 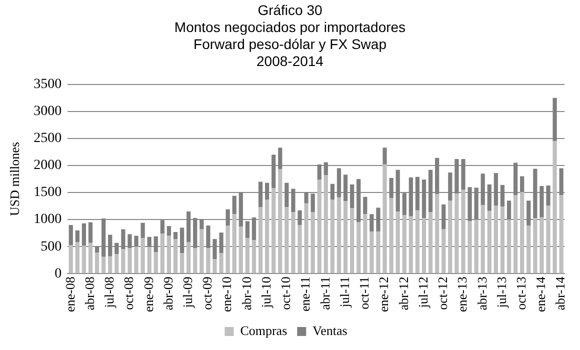 I want to click on y-tick-label: 1000, so click(x=48, y=220).